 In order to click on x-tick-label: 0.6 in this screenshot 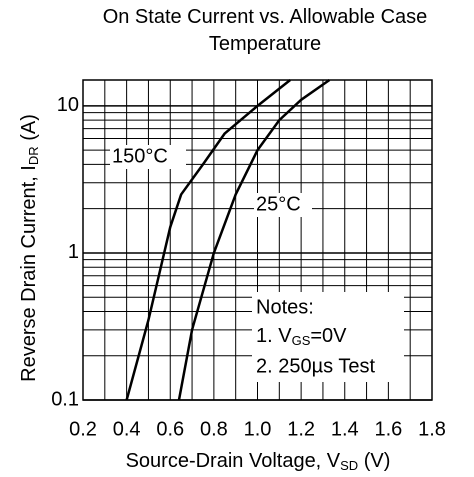, I will do `click(170, 429)`.